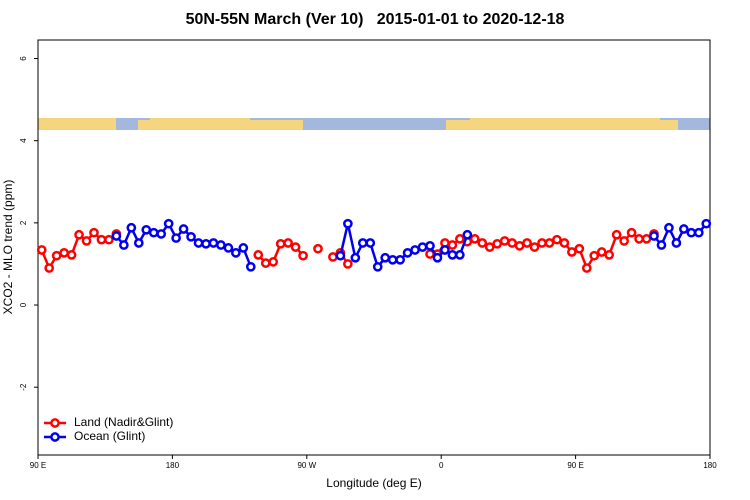 The width and height of the screenshot is (750, 500). What do you see at coordinates (123, 422) in the screenshot?
I see `legend-label: Land (Nadir&Glint)` at bounding box center [123, 422].